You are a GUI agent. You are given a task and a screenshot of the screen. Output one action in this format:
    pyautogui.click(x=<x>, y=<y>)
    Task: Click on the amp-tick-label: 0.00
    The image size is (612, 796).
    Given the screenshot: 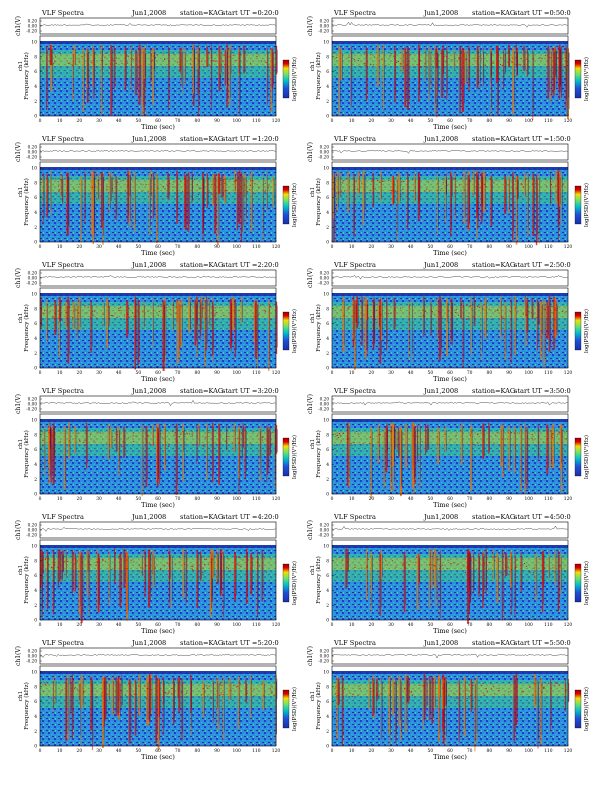 What is the action you would take?
    pyautogui.click(x=33, y=152)
    